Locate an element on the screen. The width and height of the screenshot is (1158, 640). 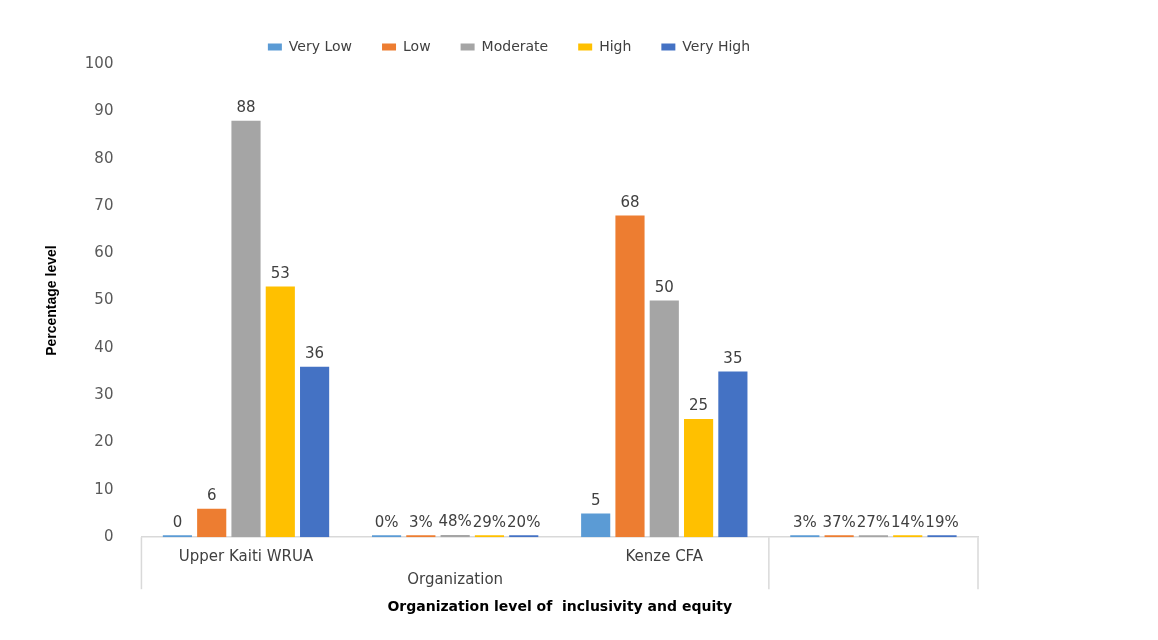
y-tick-label: 90 is located at coordinates (104, 110).